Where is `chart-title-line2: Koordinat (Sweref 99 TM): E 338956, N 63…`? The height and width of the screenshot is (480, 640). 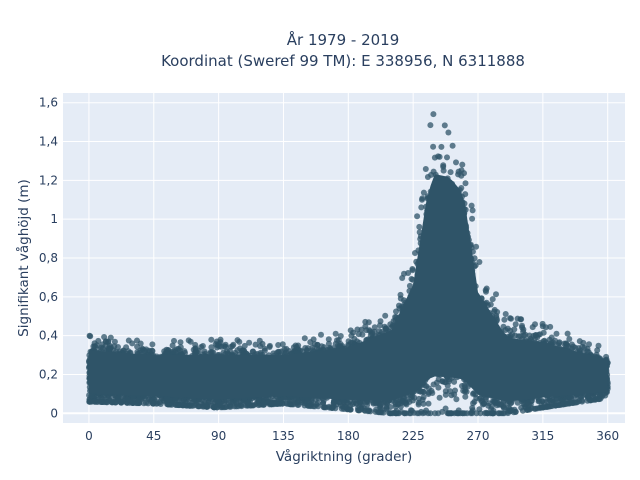
chart-title-line2: Koordinat (Sweref 99 TM): E 338956, N 63… is located at coordinates (343, 61).